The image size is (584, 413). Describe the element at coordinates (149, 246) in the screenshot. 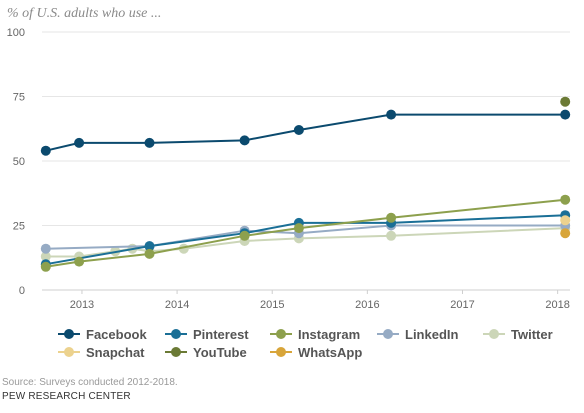

I see `pinterest-point` at that location.